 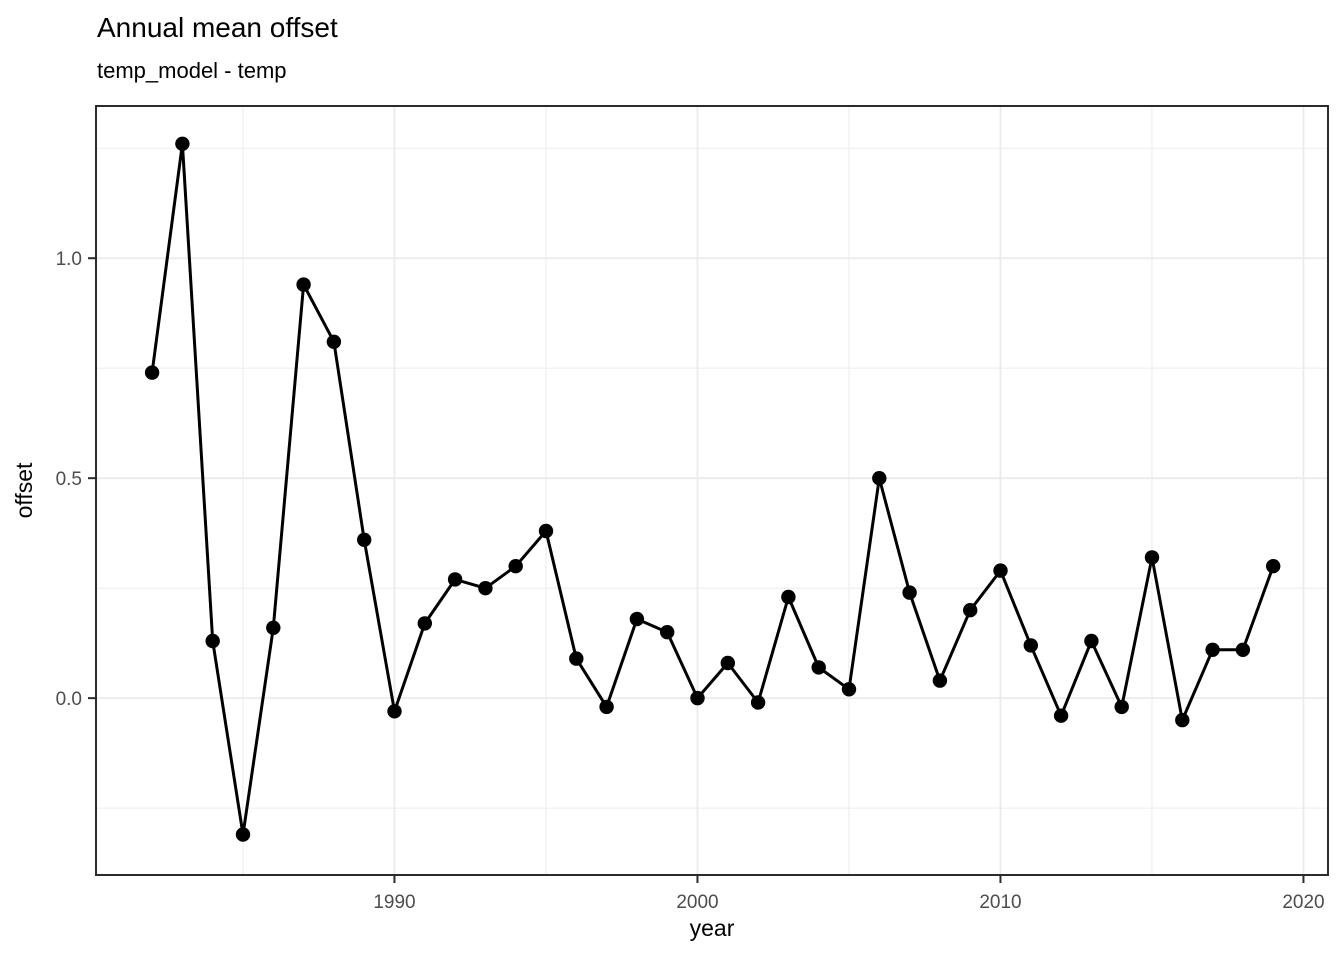 What do you see at coordinates (69, 259) in the screenshot?
I see `y-tick-label: 1.0` at bounding box center [69, 259].